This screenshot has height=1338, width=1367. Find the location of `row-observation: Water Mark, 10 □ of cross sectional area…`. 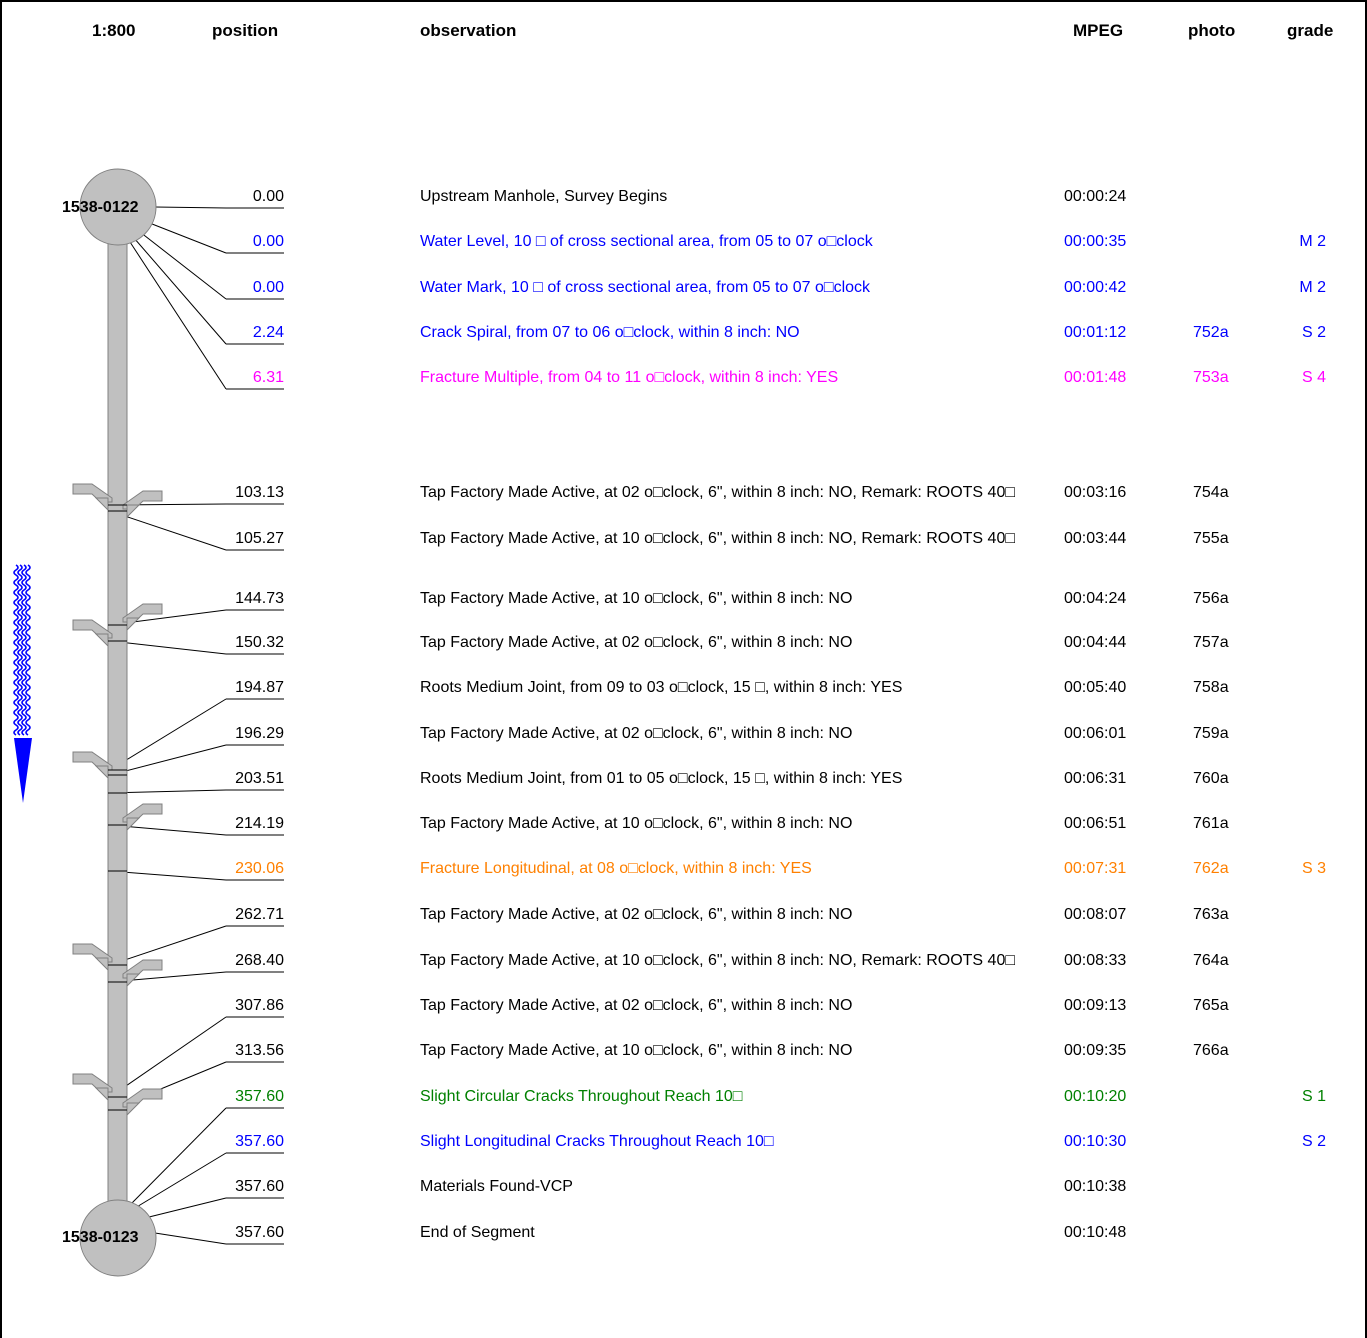

row-observation: Water Mark, 10 □ of cross sectional area… is located at coordinates (645, 287).